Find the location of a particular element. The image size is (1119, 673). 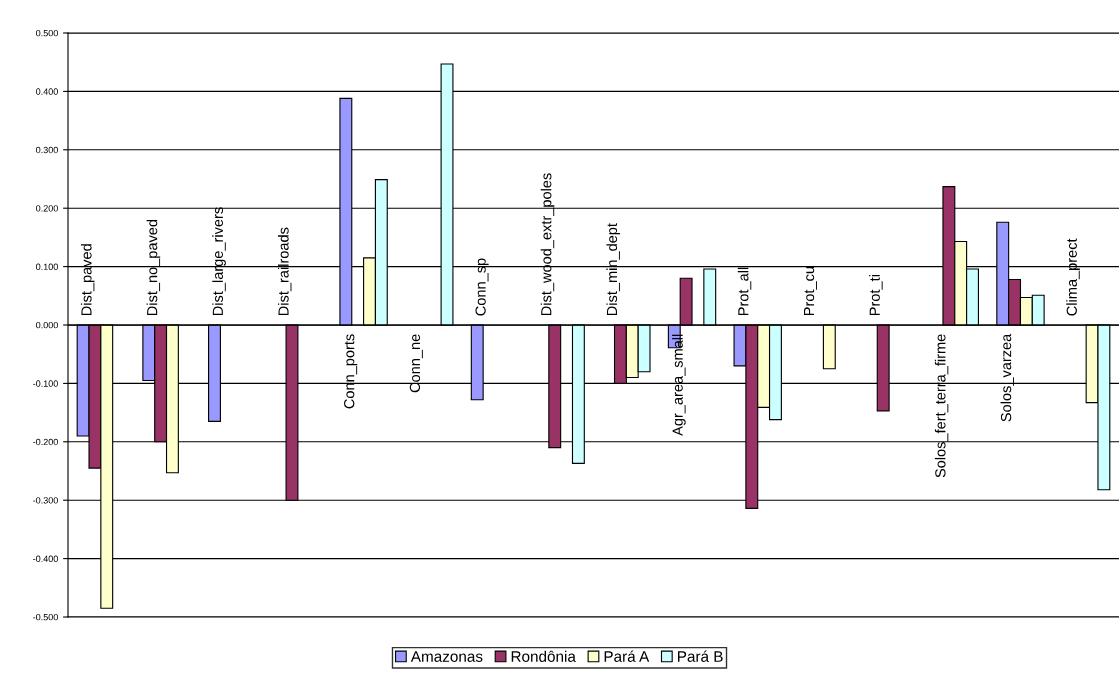

x-tick-label: Prot_ti is located at coordinates (876, 295).